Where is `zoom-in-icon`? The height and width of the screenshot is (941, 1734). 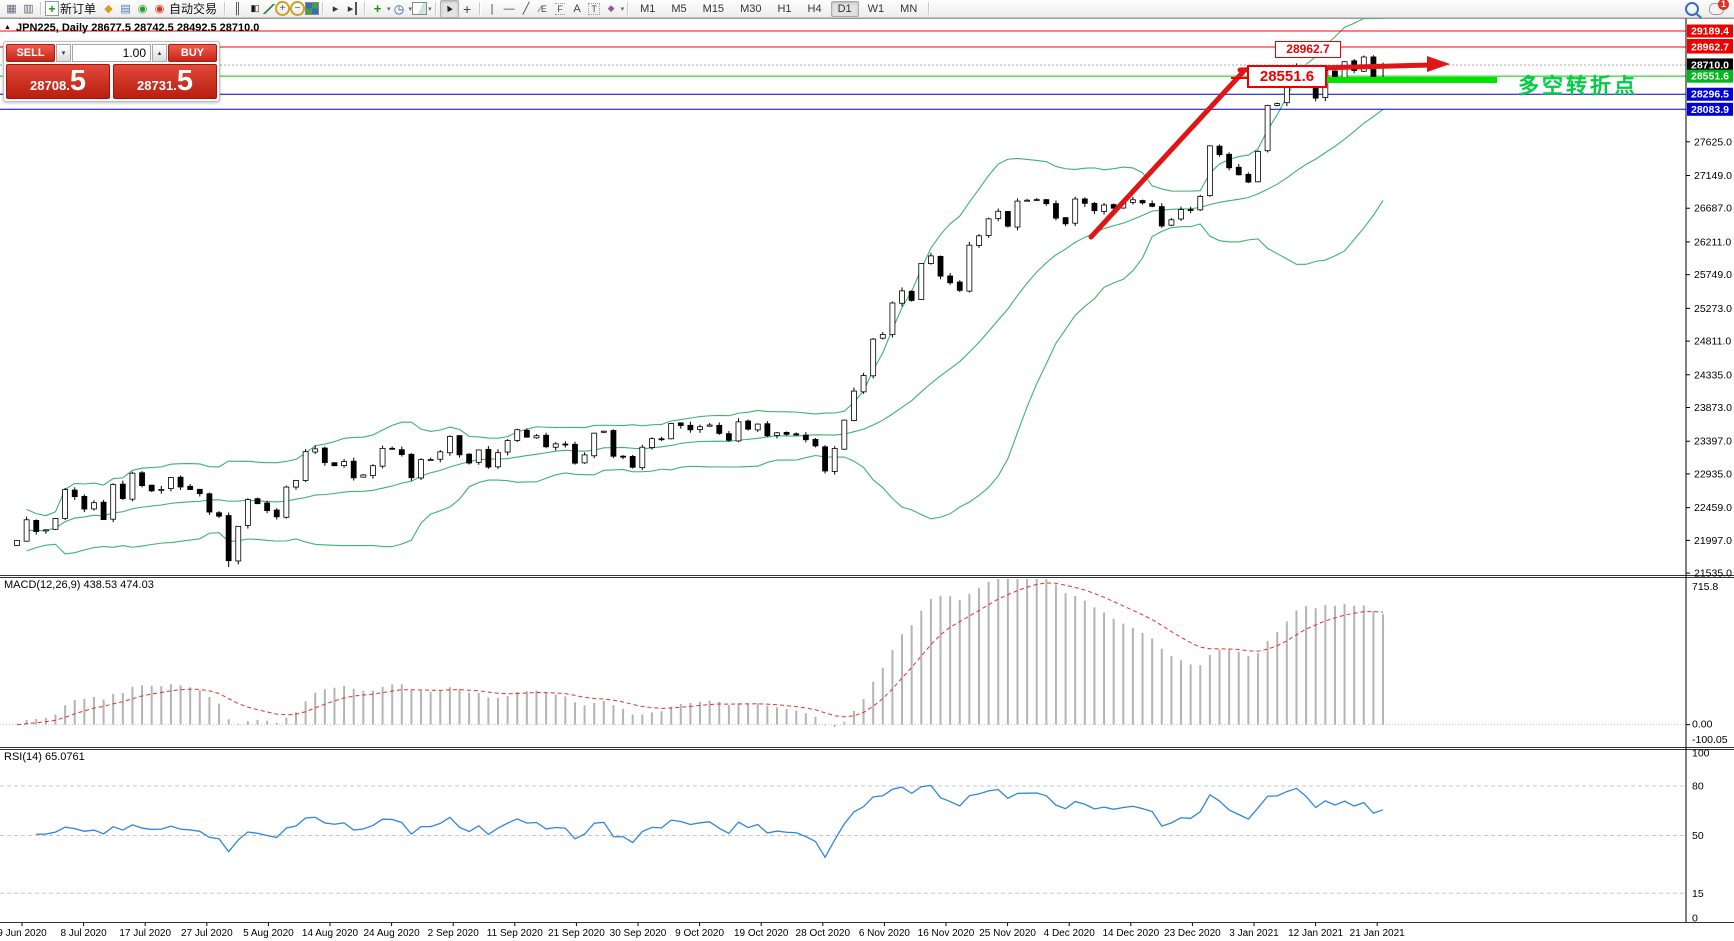
zoom-in-icon is located at coordinates (283, 8).